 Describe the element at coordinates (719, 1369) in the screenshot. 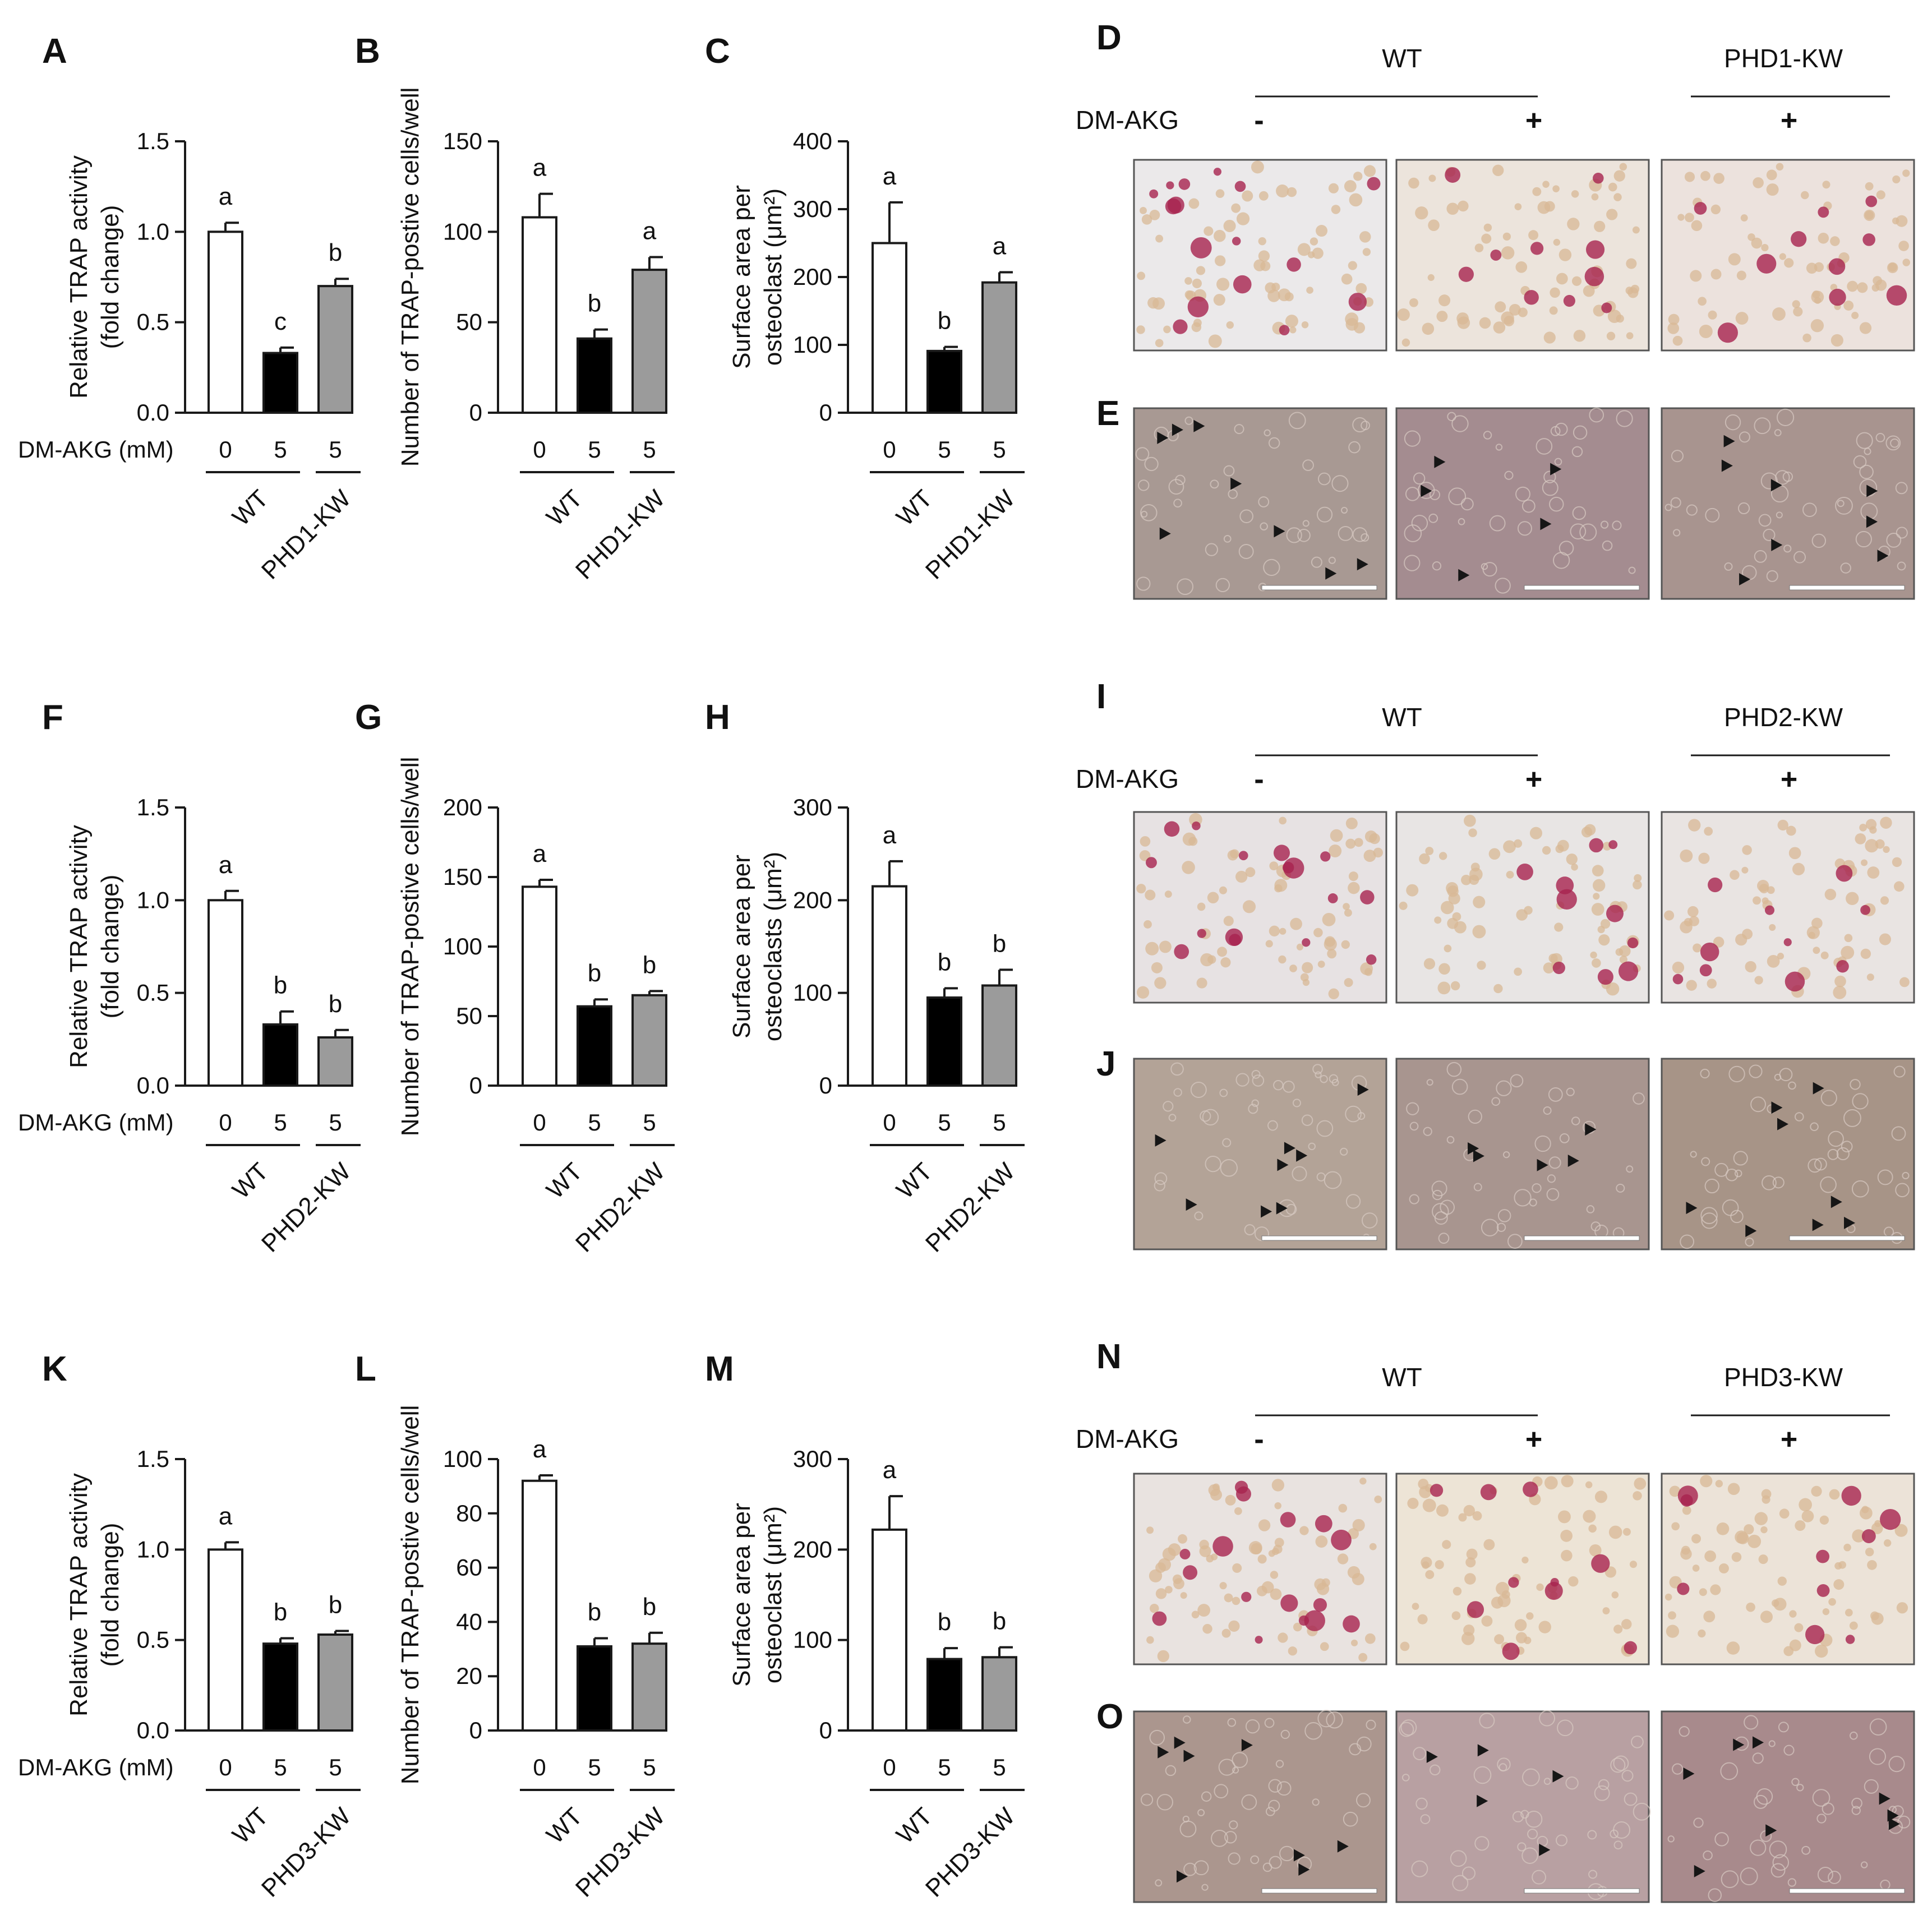

I see `panel-letter: M` at that location.